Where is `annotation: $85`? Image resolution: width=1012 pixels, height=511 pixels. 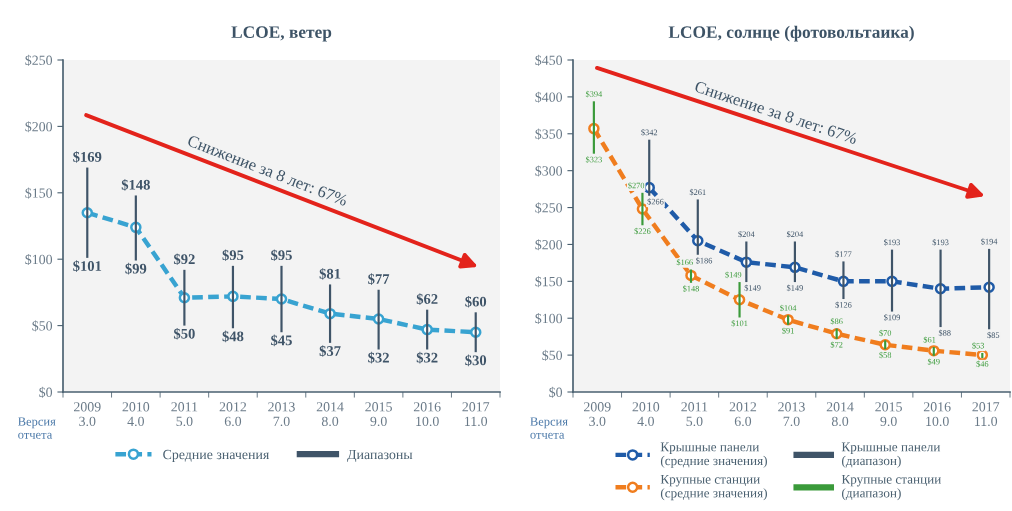
annotation: $85 is located at coordinates (993, 335).